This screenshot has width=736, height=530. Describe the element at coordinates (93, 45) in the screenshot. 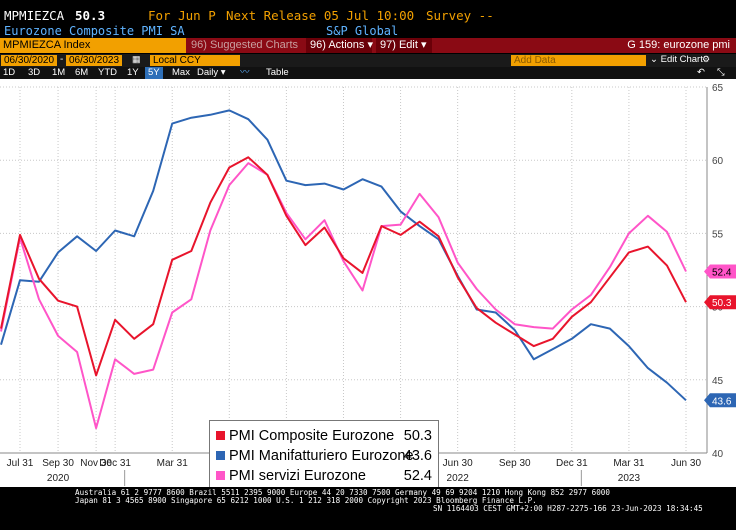

I see `index-input: MPMIEZCA Index` at that location.